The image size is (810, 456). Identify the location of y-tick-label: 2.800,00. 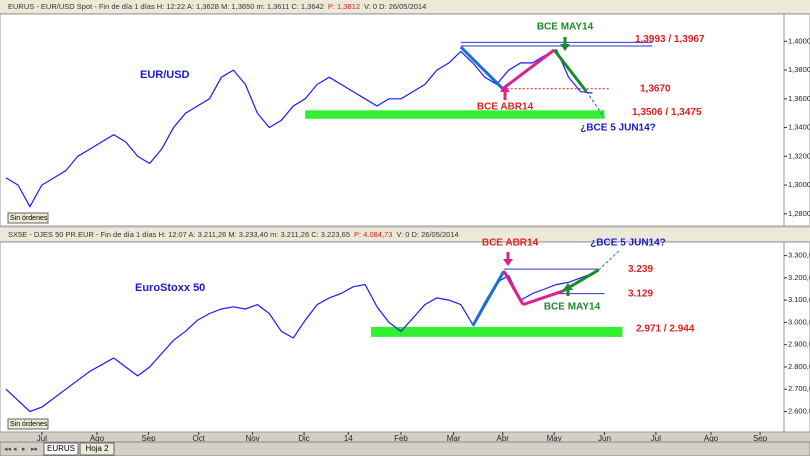
(799, 366).